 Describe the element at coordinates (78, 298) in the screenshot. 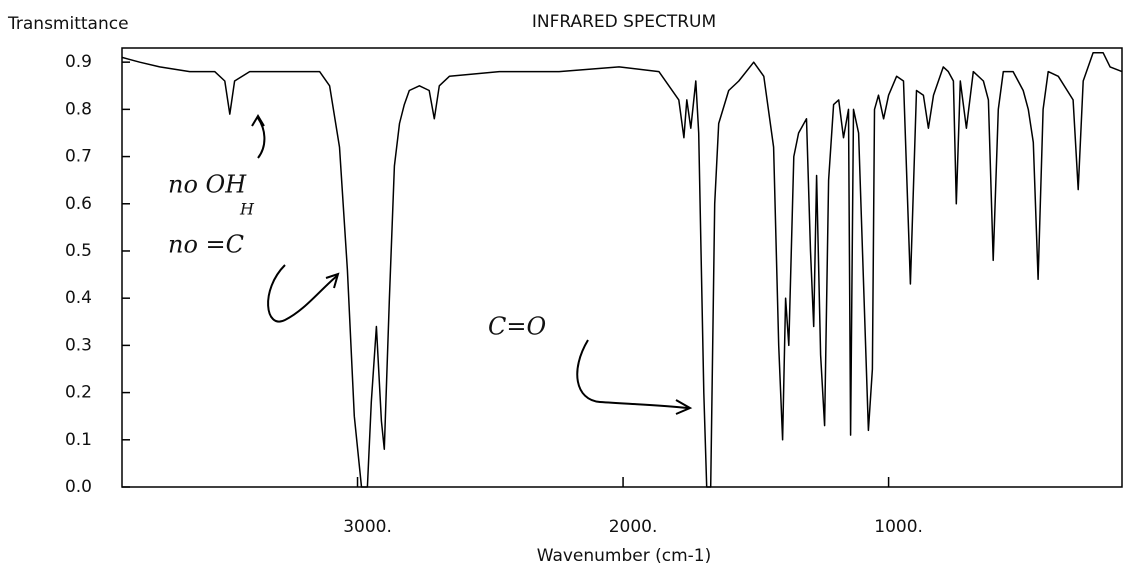

I see `y-tick-label: 0.4` at that location.